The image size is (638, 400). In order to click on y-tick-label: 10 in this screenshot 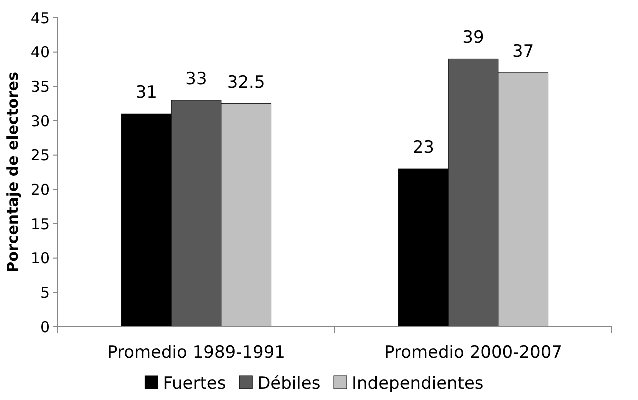, I will do `click(40, 259)`.